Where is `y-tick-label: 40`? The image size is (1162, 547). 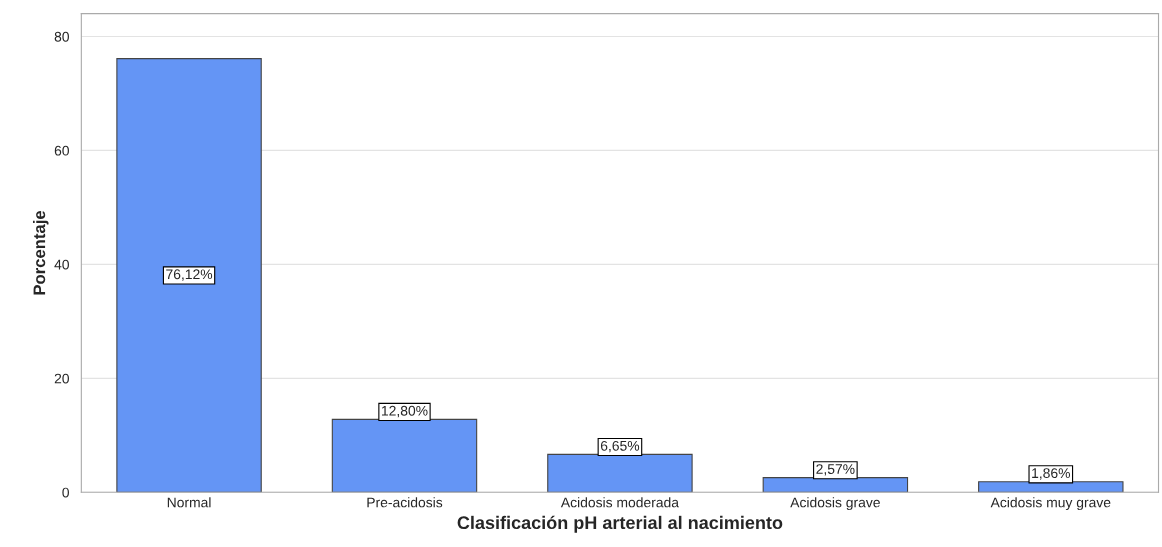 y-tick-label: 40 is located at coordinates (61, 264).